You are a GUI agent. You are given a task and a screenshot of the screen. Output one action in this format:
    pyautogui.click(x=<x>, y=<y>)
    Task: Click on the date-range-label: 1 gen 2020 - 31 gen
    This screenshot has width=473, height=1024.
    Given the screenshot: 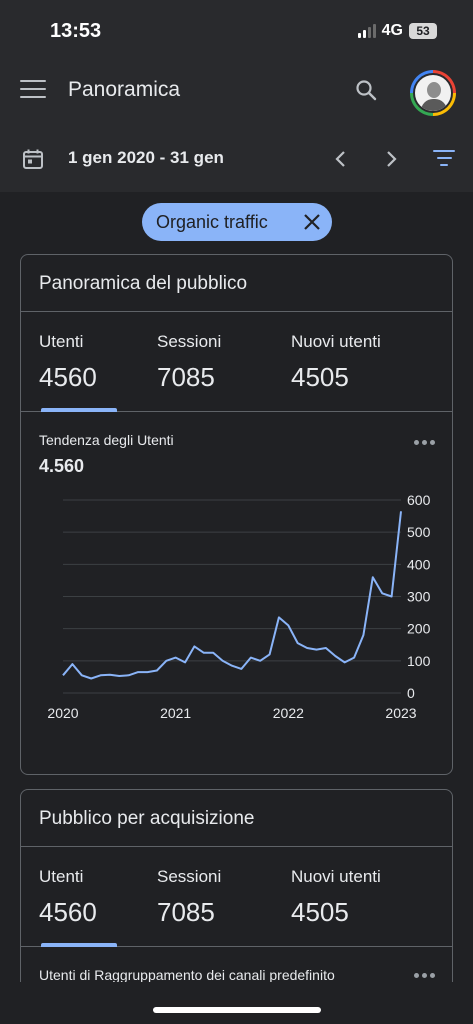 What is the action you would take?
    pyautogui.click(x=146, y=157)
    